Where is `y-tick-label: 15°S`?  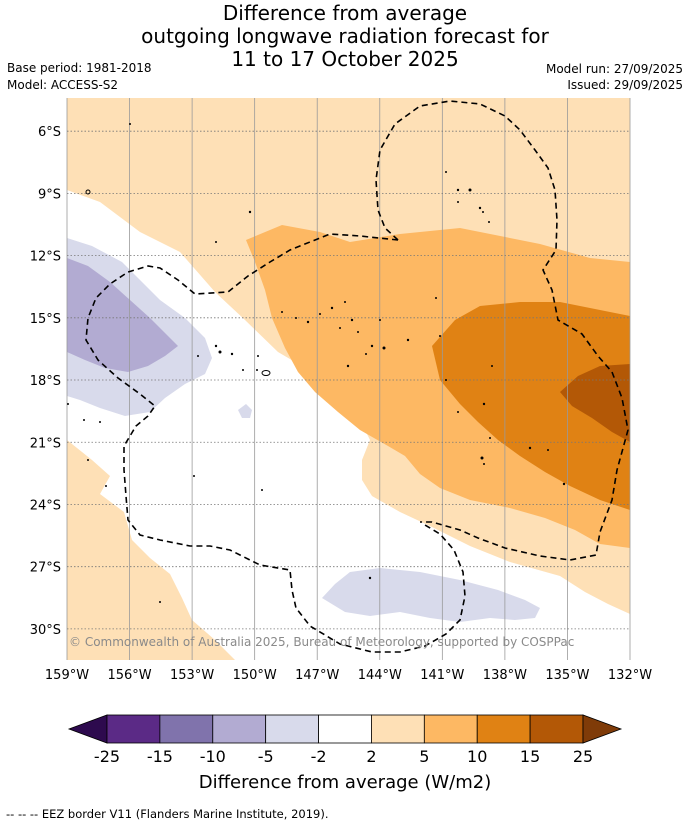 y-tick-label: 15°S is located at coordinates (45, 319).